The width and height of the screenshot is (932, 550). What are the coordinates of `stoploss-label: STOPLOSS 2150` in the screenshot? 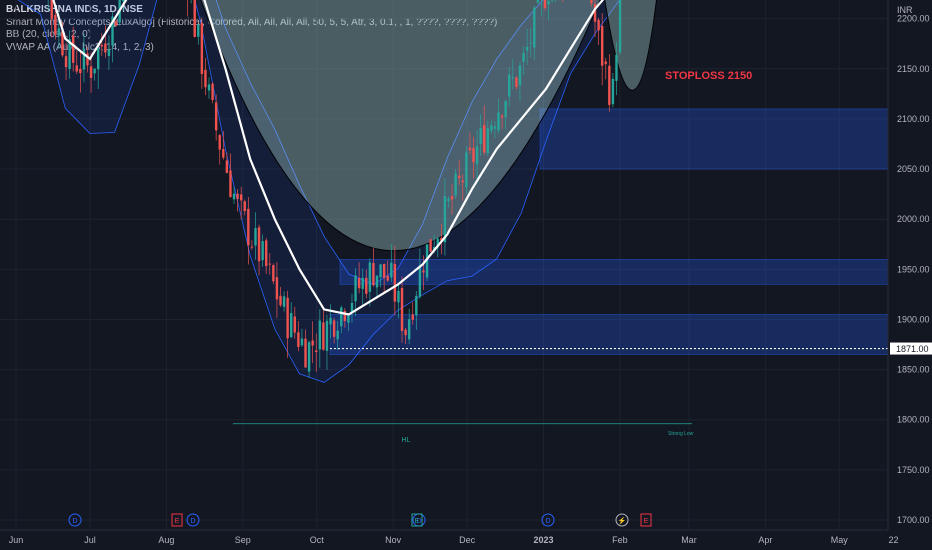 It's located at (708, 76).